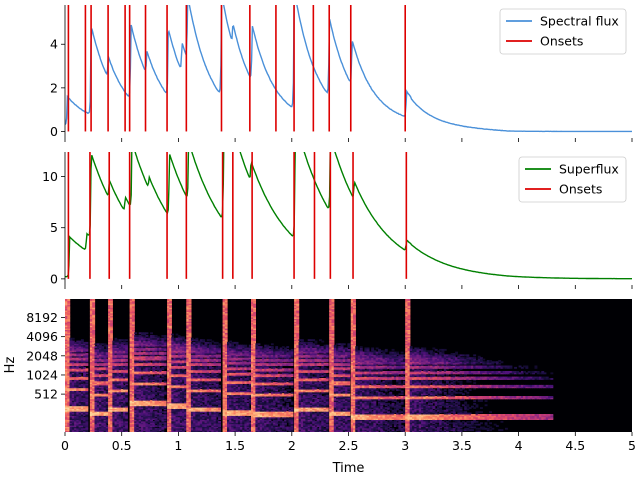 This screenshot has height=484, width=640. I want to click on y-tick-label-1-5: 5, so click(54, 227).